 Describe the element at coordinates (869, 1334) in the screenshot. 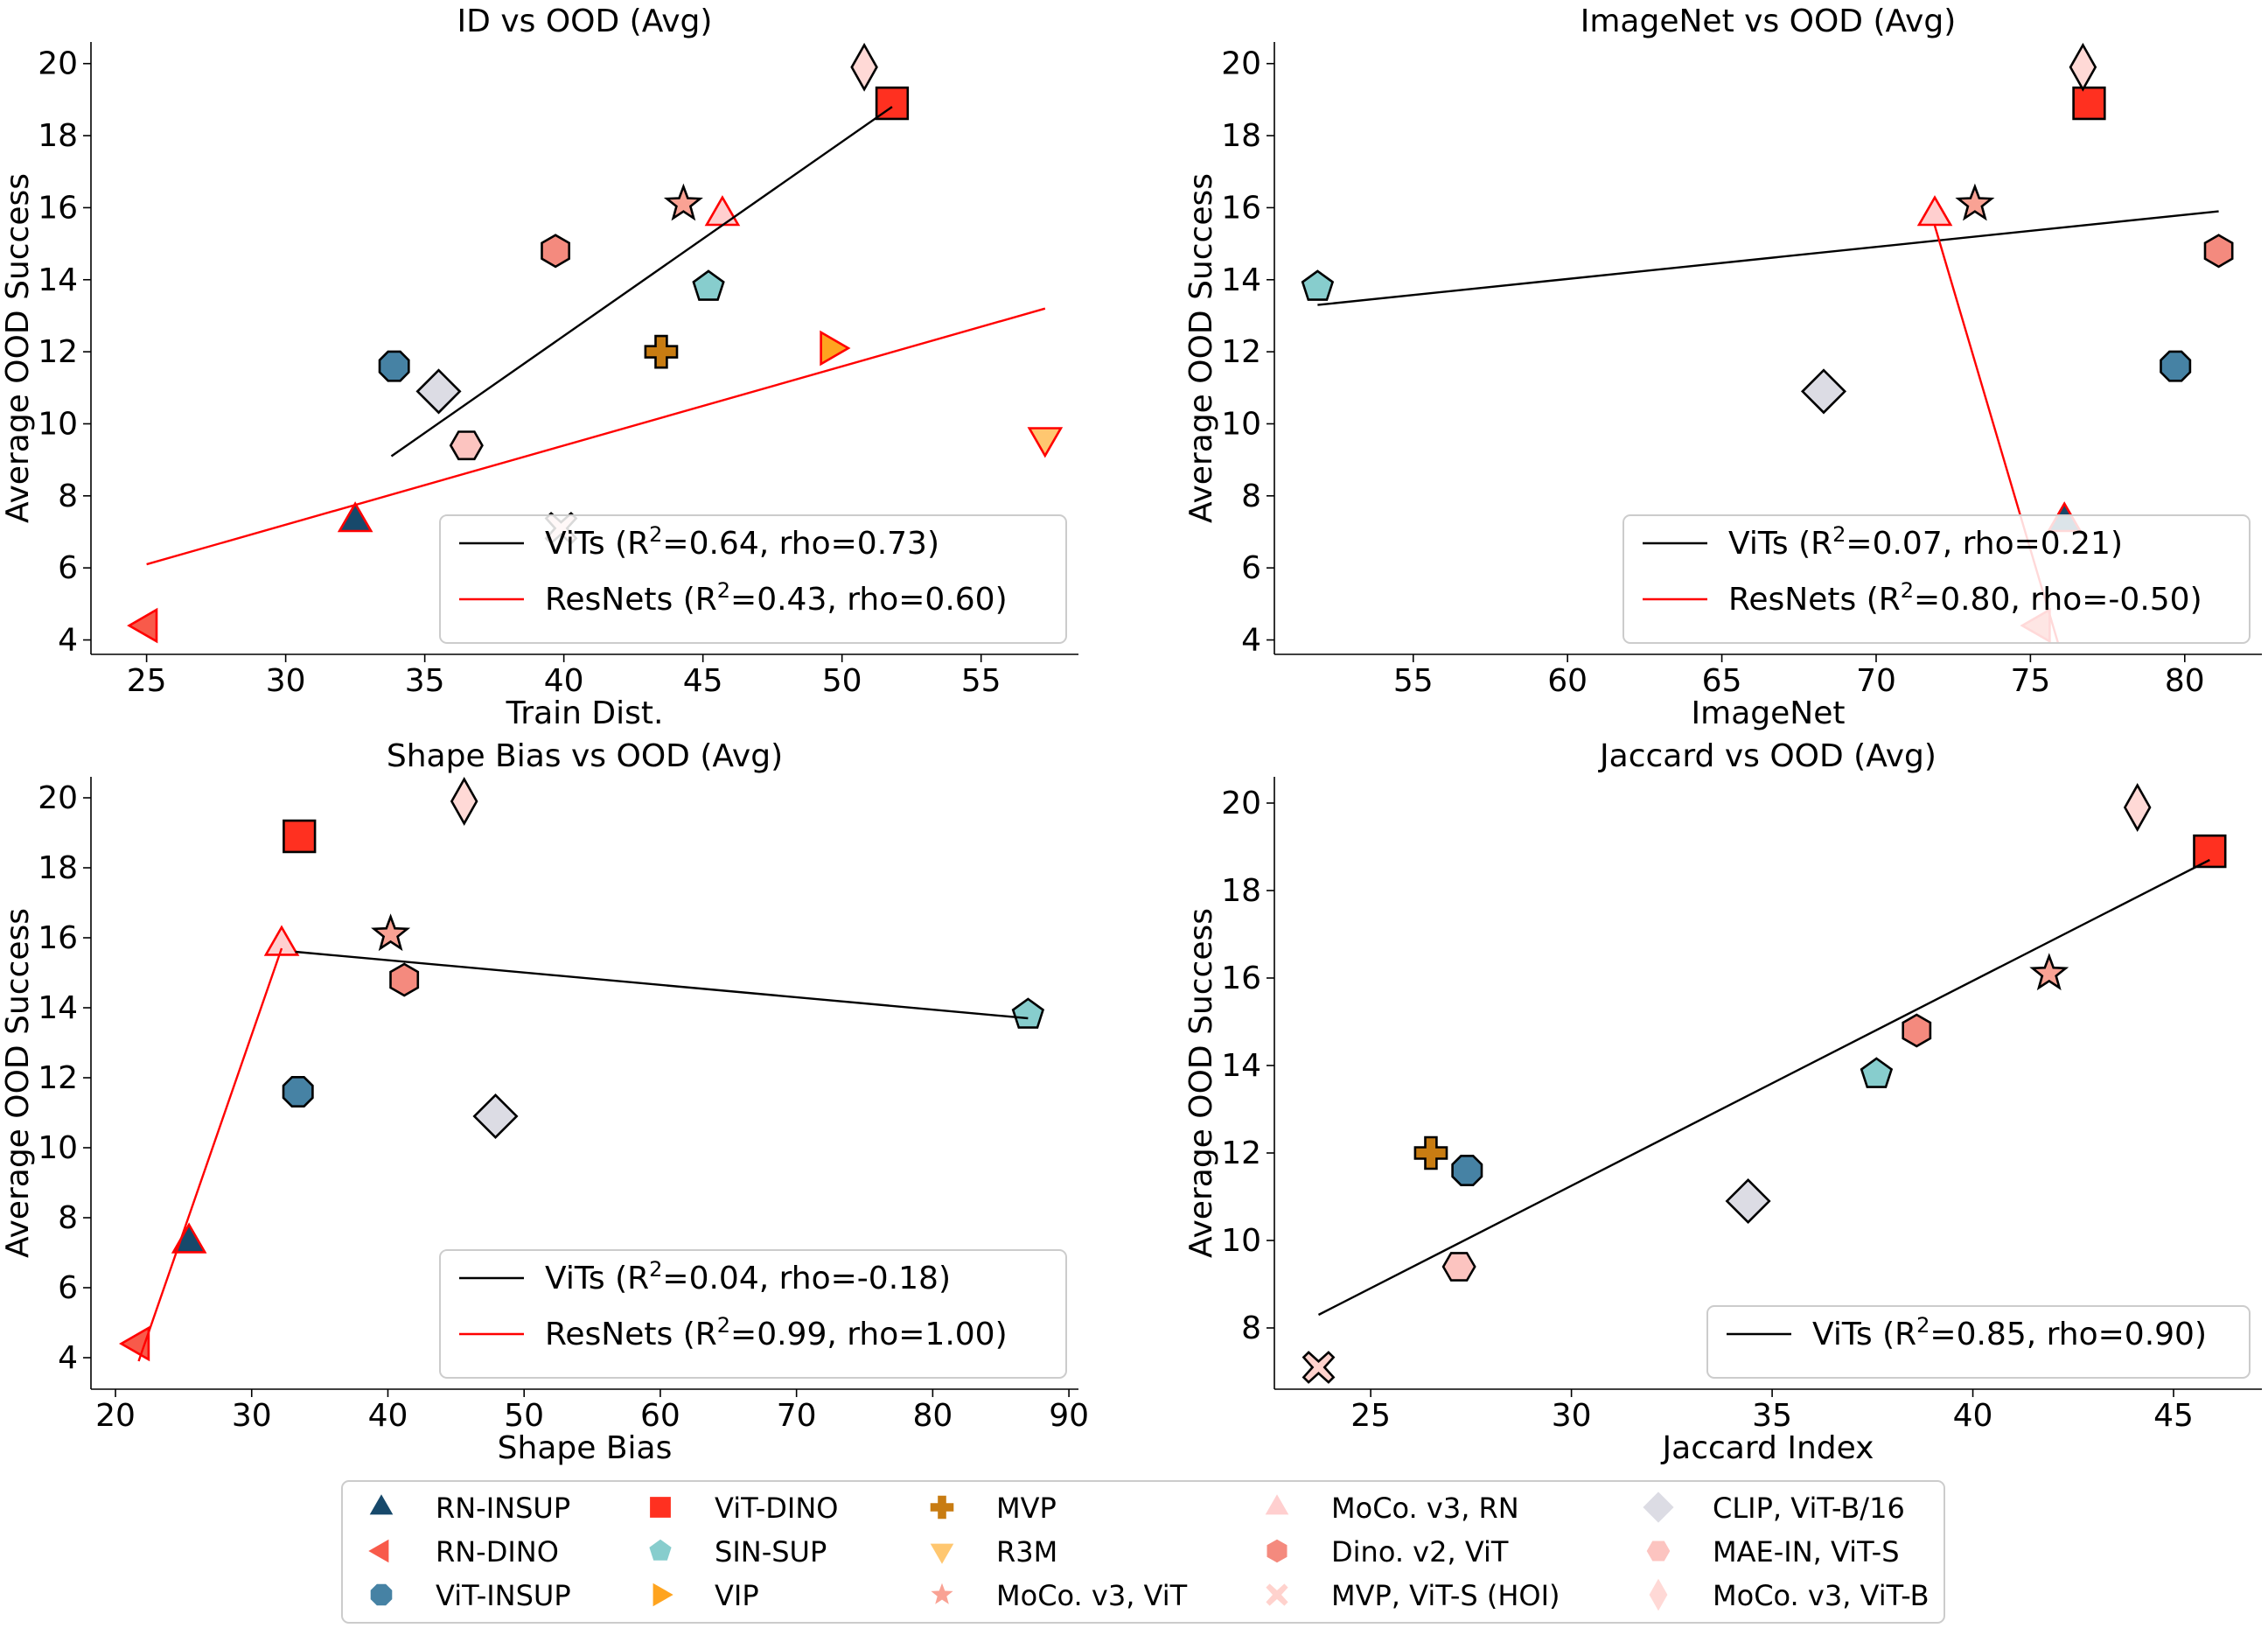

I see `fit-label-suffix: =0.99, rho=1.00)` at that location.